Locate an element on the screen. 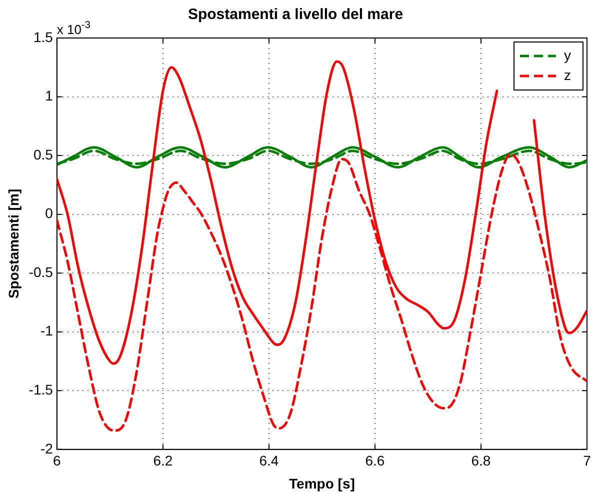  y-tick-label: 0.5 is located at coordinates (43, 154).